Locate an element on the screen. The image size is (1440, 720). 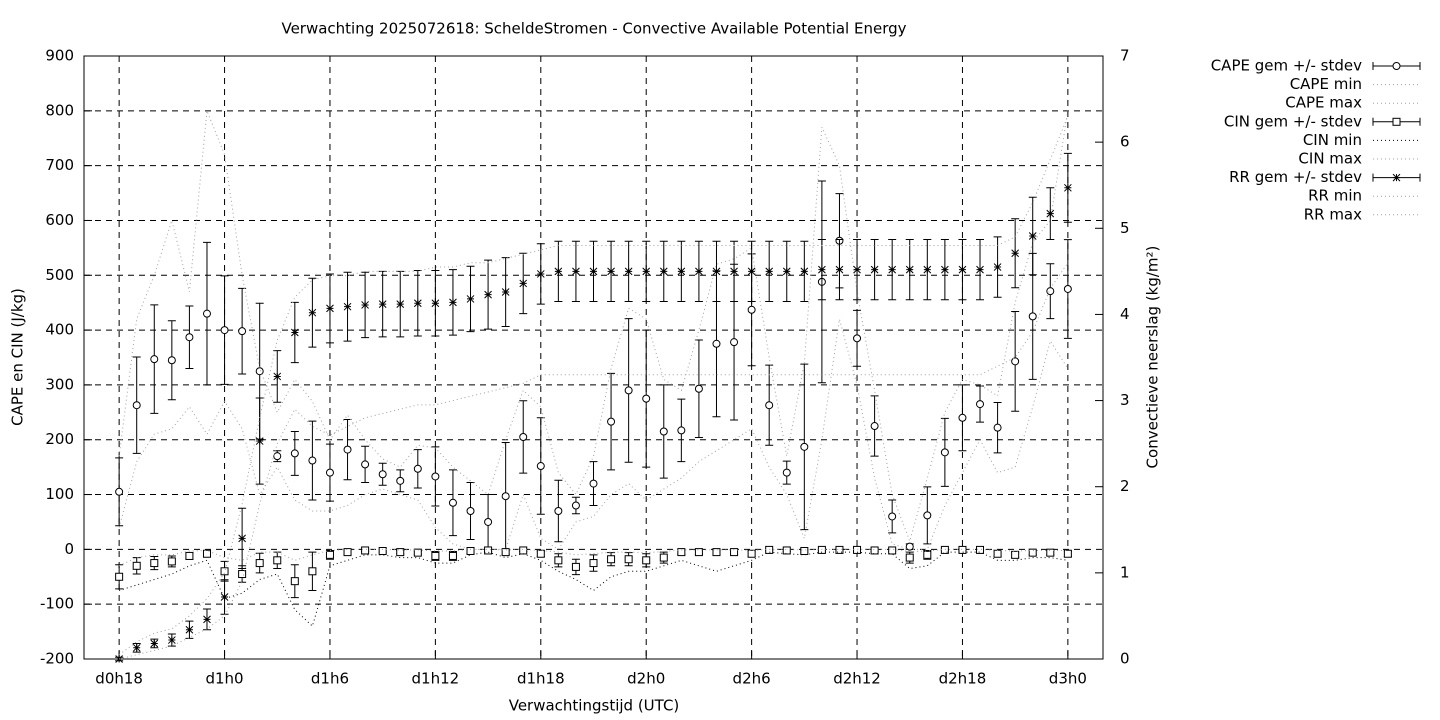
y-tick-label: -200 is located at coordinates (57, 659).